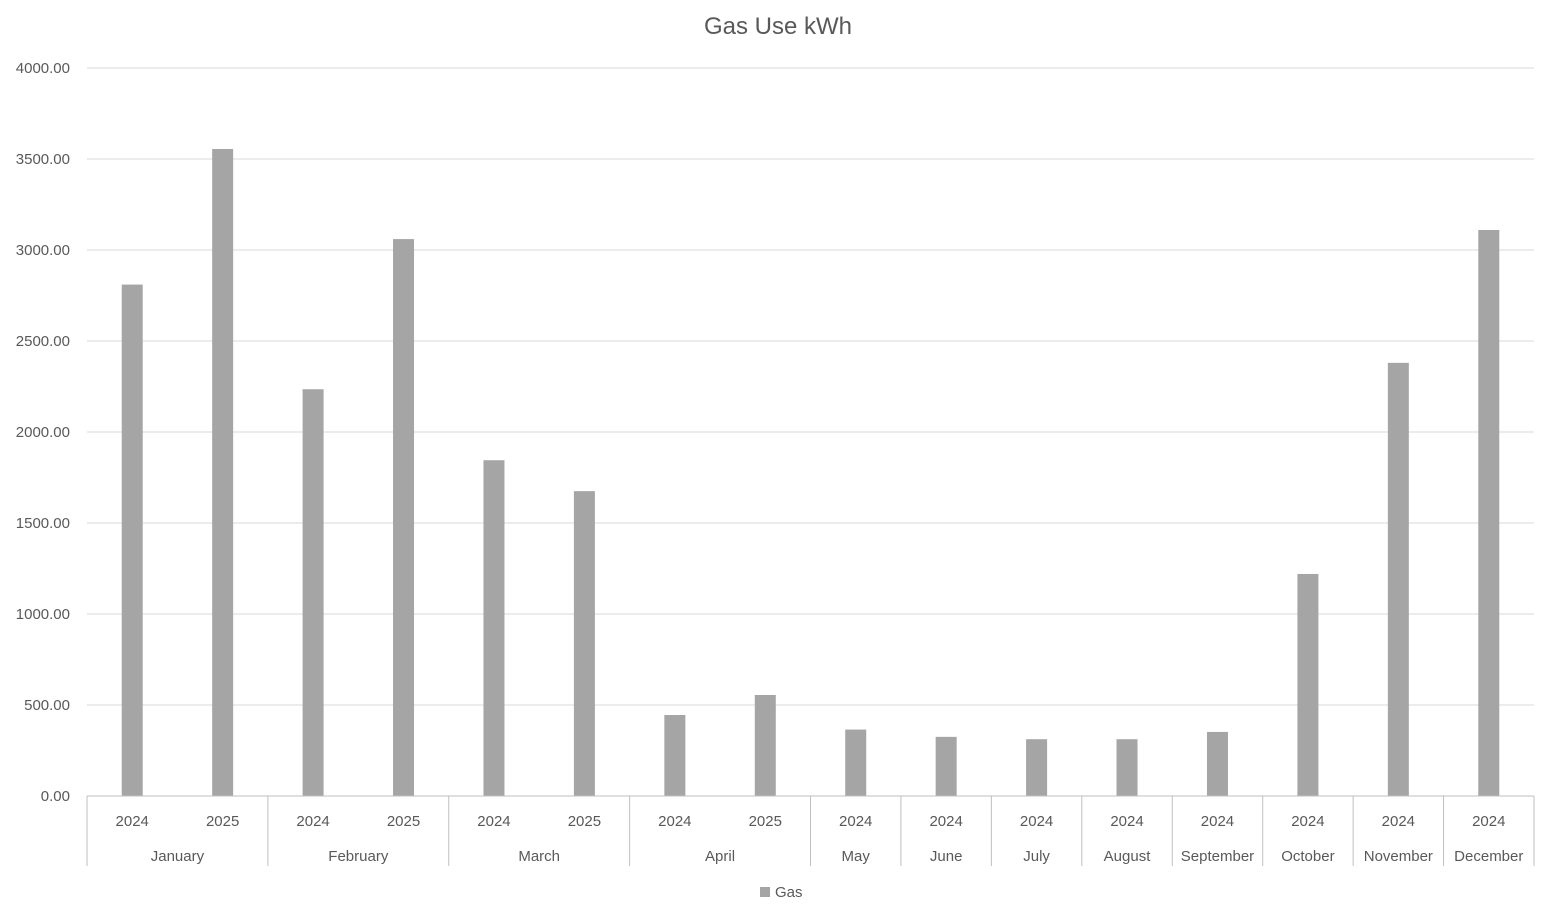 The width and height of the screenshot is (1556, 918). I want to click on bar-february-2024, so click(313, 592).